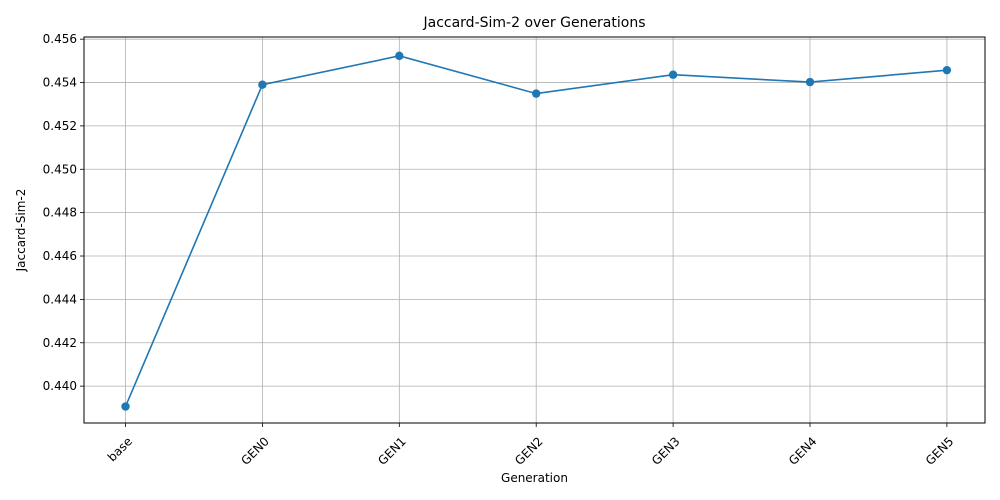 The width and height of the screenshot is (1000, 500). What do you see at coordinates (940, 451) in the screenshot?
I see `x-tick-label: GEN5` at bounding box center [940, 451].